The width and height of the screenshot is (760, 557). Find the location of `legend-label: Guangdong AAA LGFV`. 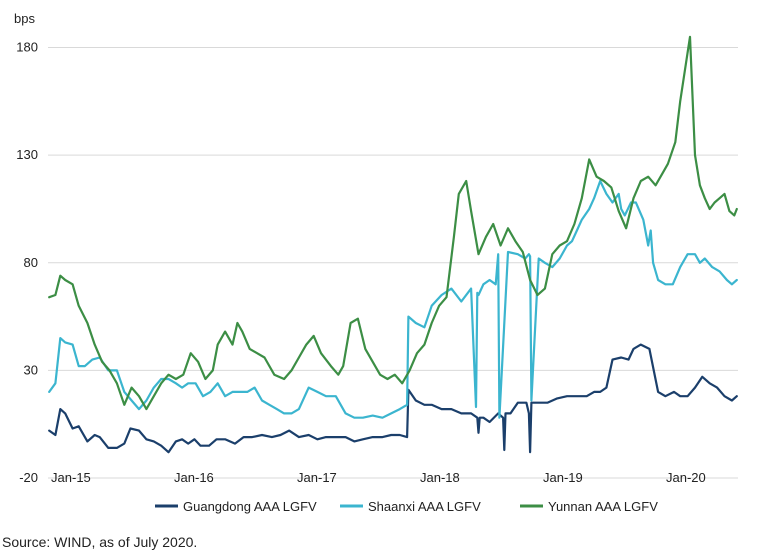

legend-label: Guangdong AAA LGFV is located at coordinates (250, 506).